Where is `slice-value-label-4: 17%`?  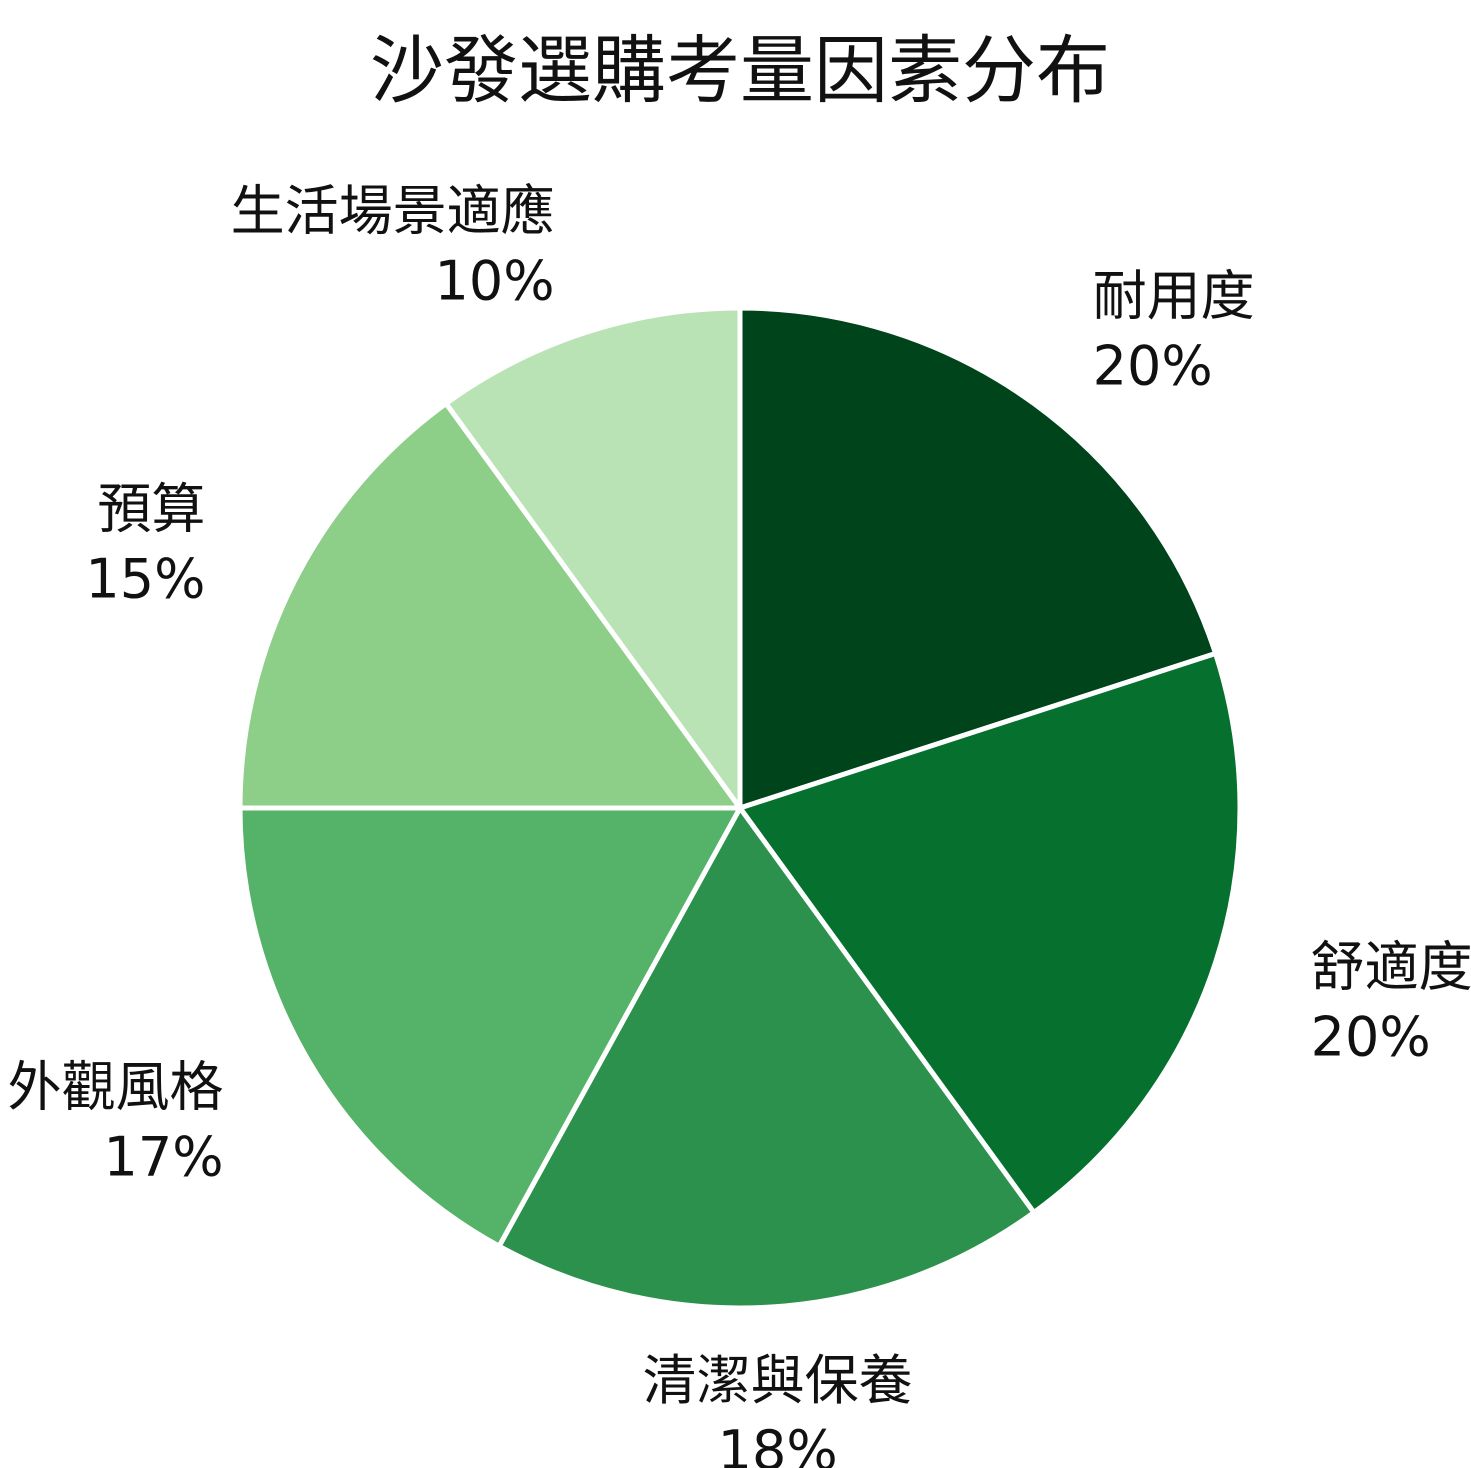
slice-value-label-4: 17% is located at coordinates (164, 1156).